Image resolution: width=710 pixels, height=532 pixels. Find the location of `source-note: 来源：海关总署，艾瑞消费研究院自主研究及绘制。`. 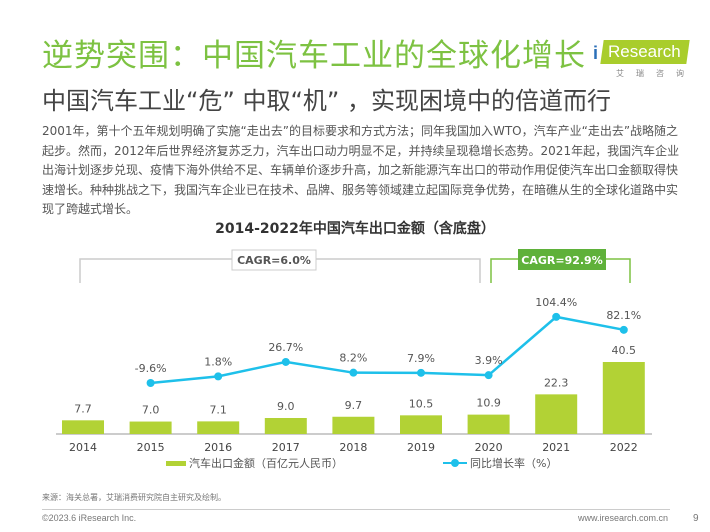

source-note: 来源：海关总署，艾瑞消费研究院自主研究及绘制。 is located at coordinates (134, 497).